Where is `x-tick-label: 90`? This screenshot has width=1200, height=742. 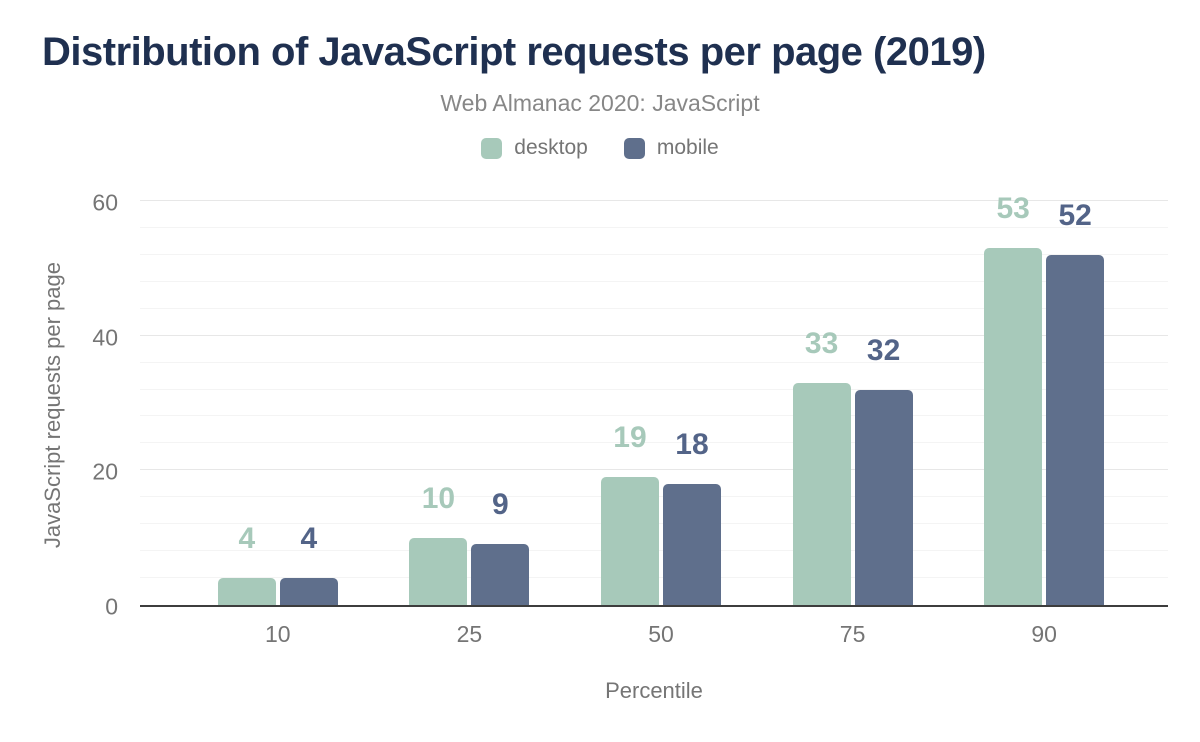 x-tick-label: 90 is located at coordinates (1044, 634).